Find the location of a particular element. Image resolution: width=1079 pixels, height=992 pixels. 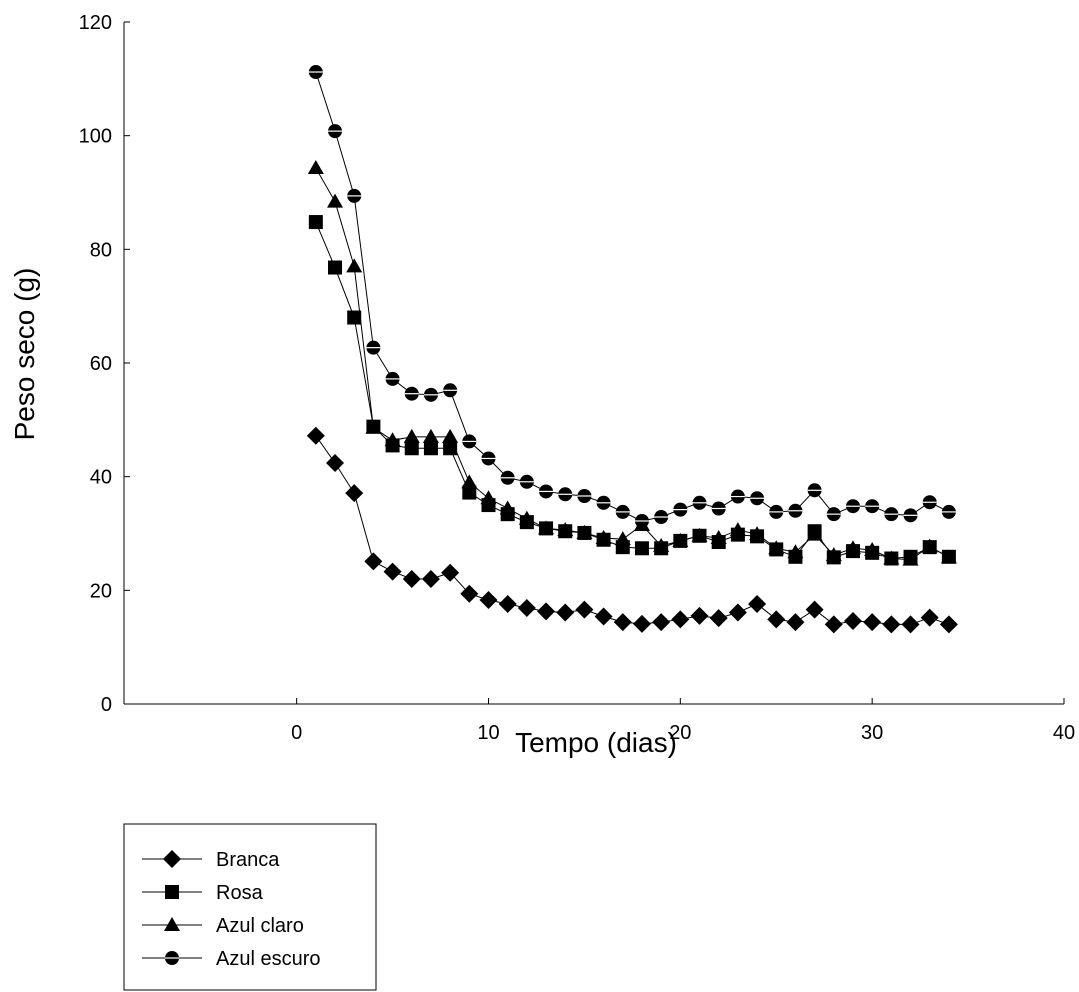

y-tick-label: 0 is located at coordinates (106, 705).